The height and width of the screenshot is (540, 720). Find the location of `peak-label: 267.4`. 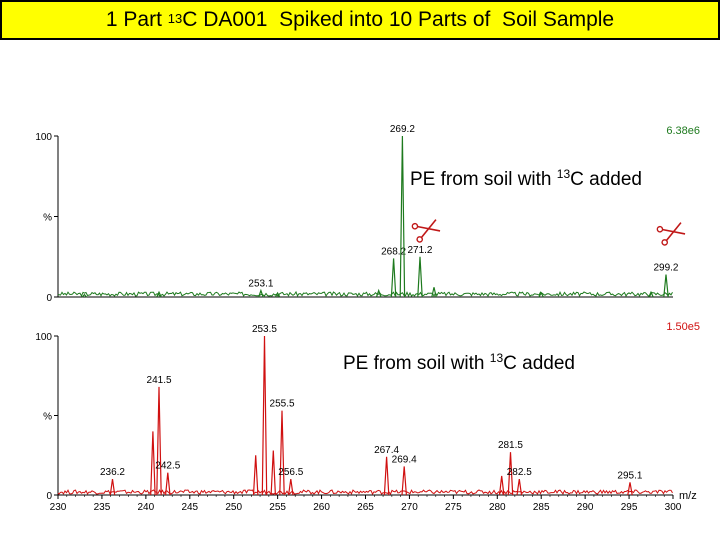

peak-label: 267.4 is located at coordinates (386, 450).